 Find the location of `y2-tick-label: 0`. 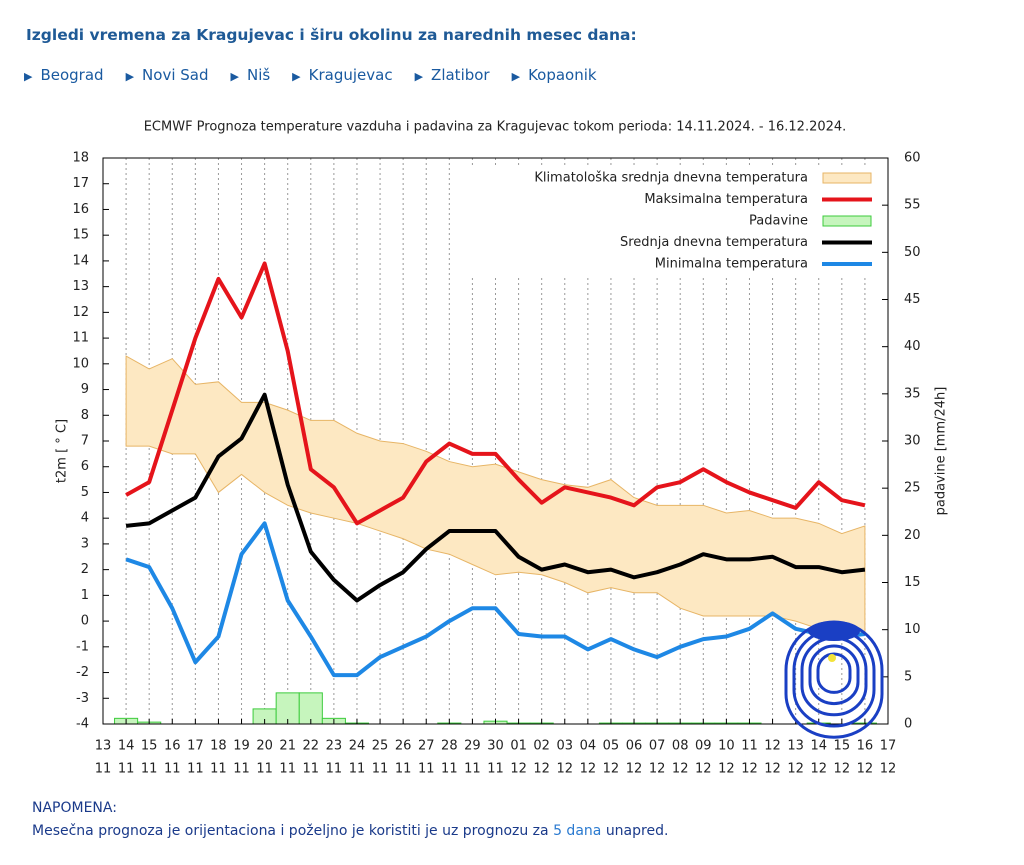

y2-tick-label: 0 is located at coordinates (908, 724).